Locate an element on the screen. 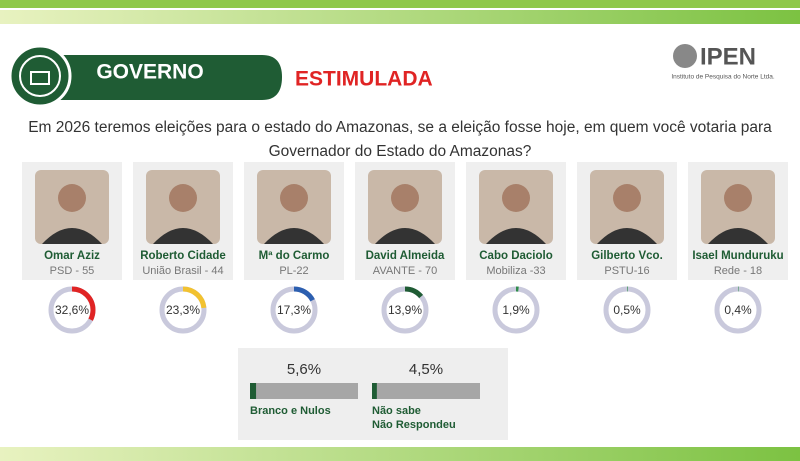 This screenshot has height=461, width=800. others-label: Não Respondeu is located at coordinates (414, 425).